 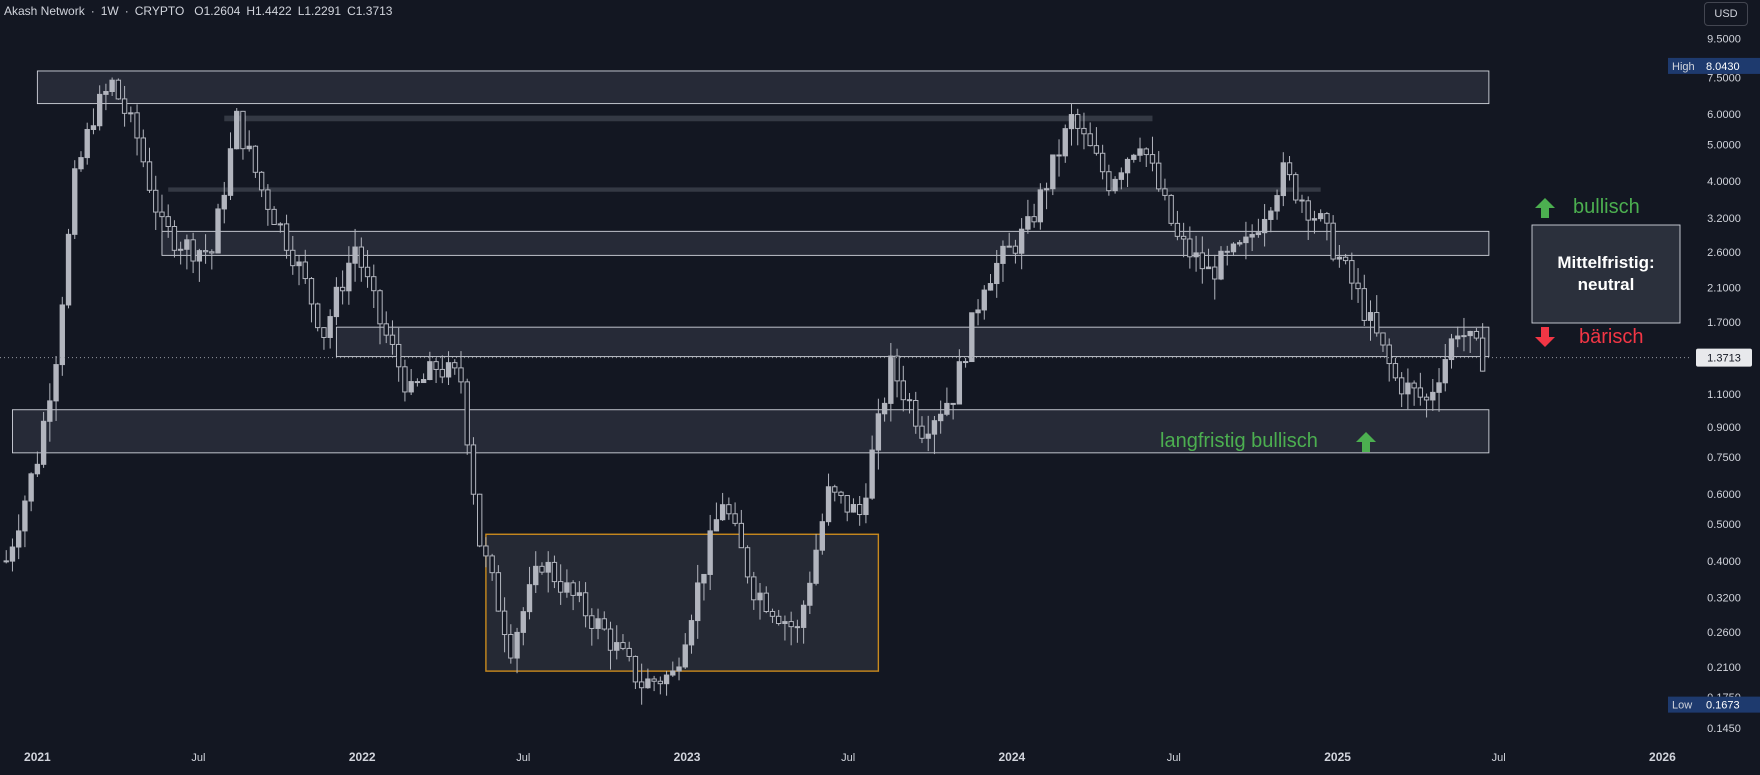 What do you see at coordinates (1724, 428) in the screenshot?
I see `y-tick-label: 0.9000` at bounding box center [1724, 428].